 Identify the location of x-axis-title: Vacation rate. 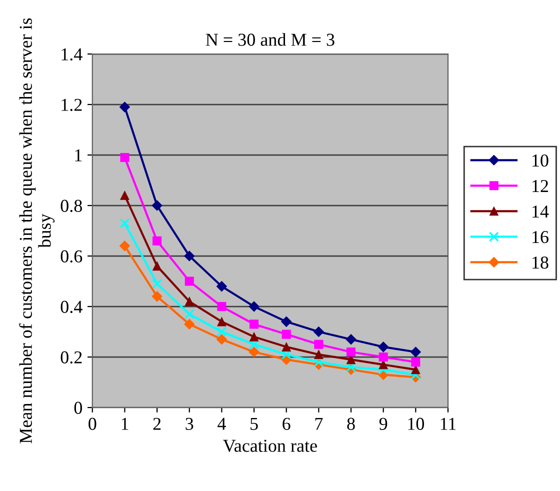
(270, 446).